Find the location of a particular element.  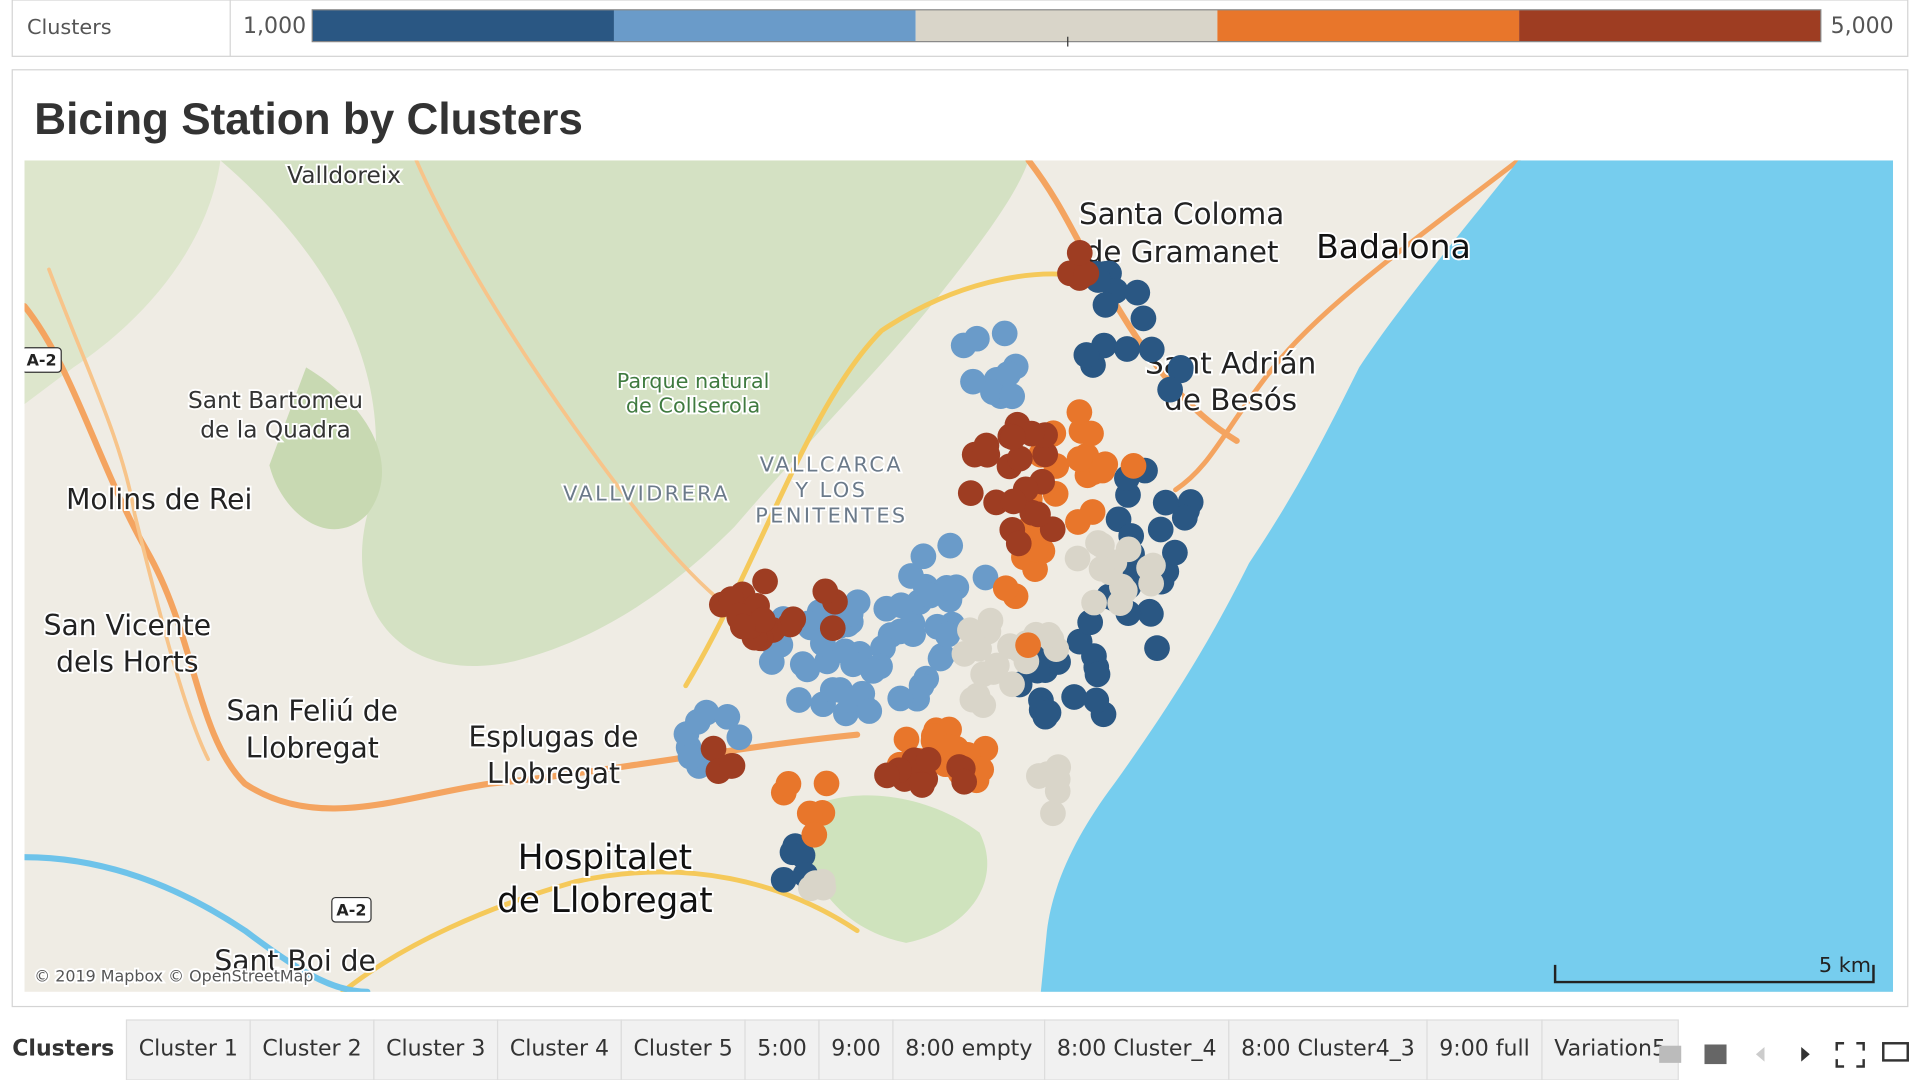

sheet-tab: 8:00 Cluster_4 is located at coordinates (1137, 1048).